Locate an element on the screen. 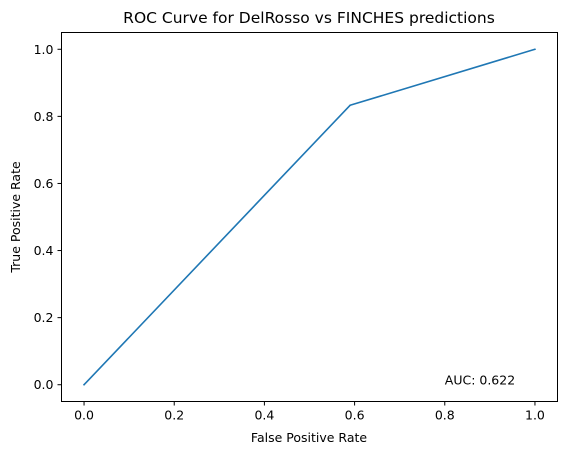 The height and width of the screenshot is (455, 567). x-tick-label: 0.0 is located at coordinates (84, 415).